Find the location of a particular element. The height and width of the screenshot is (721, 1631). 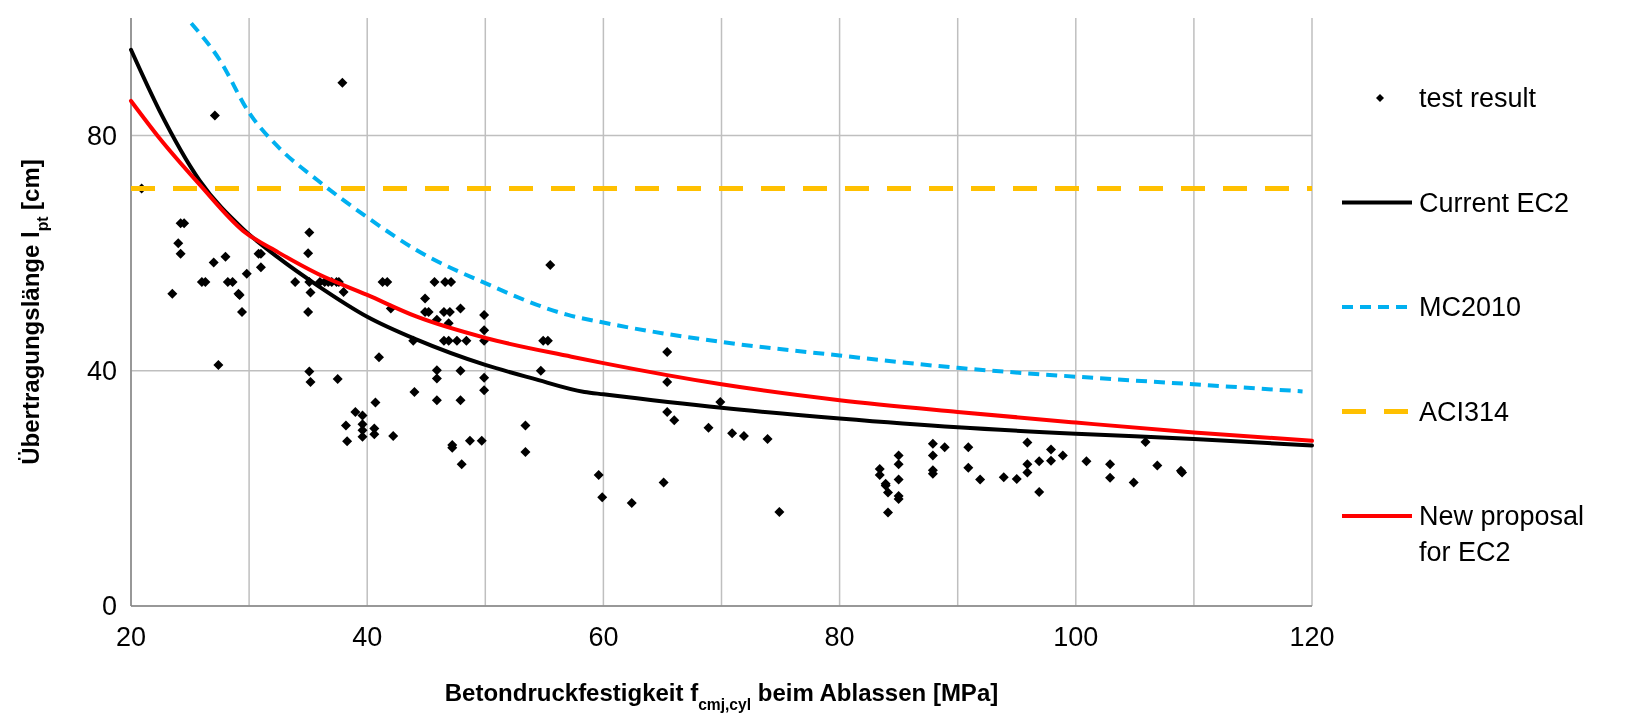

x-tick-label: 20 is located at coordinates (131, 637).